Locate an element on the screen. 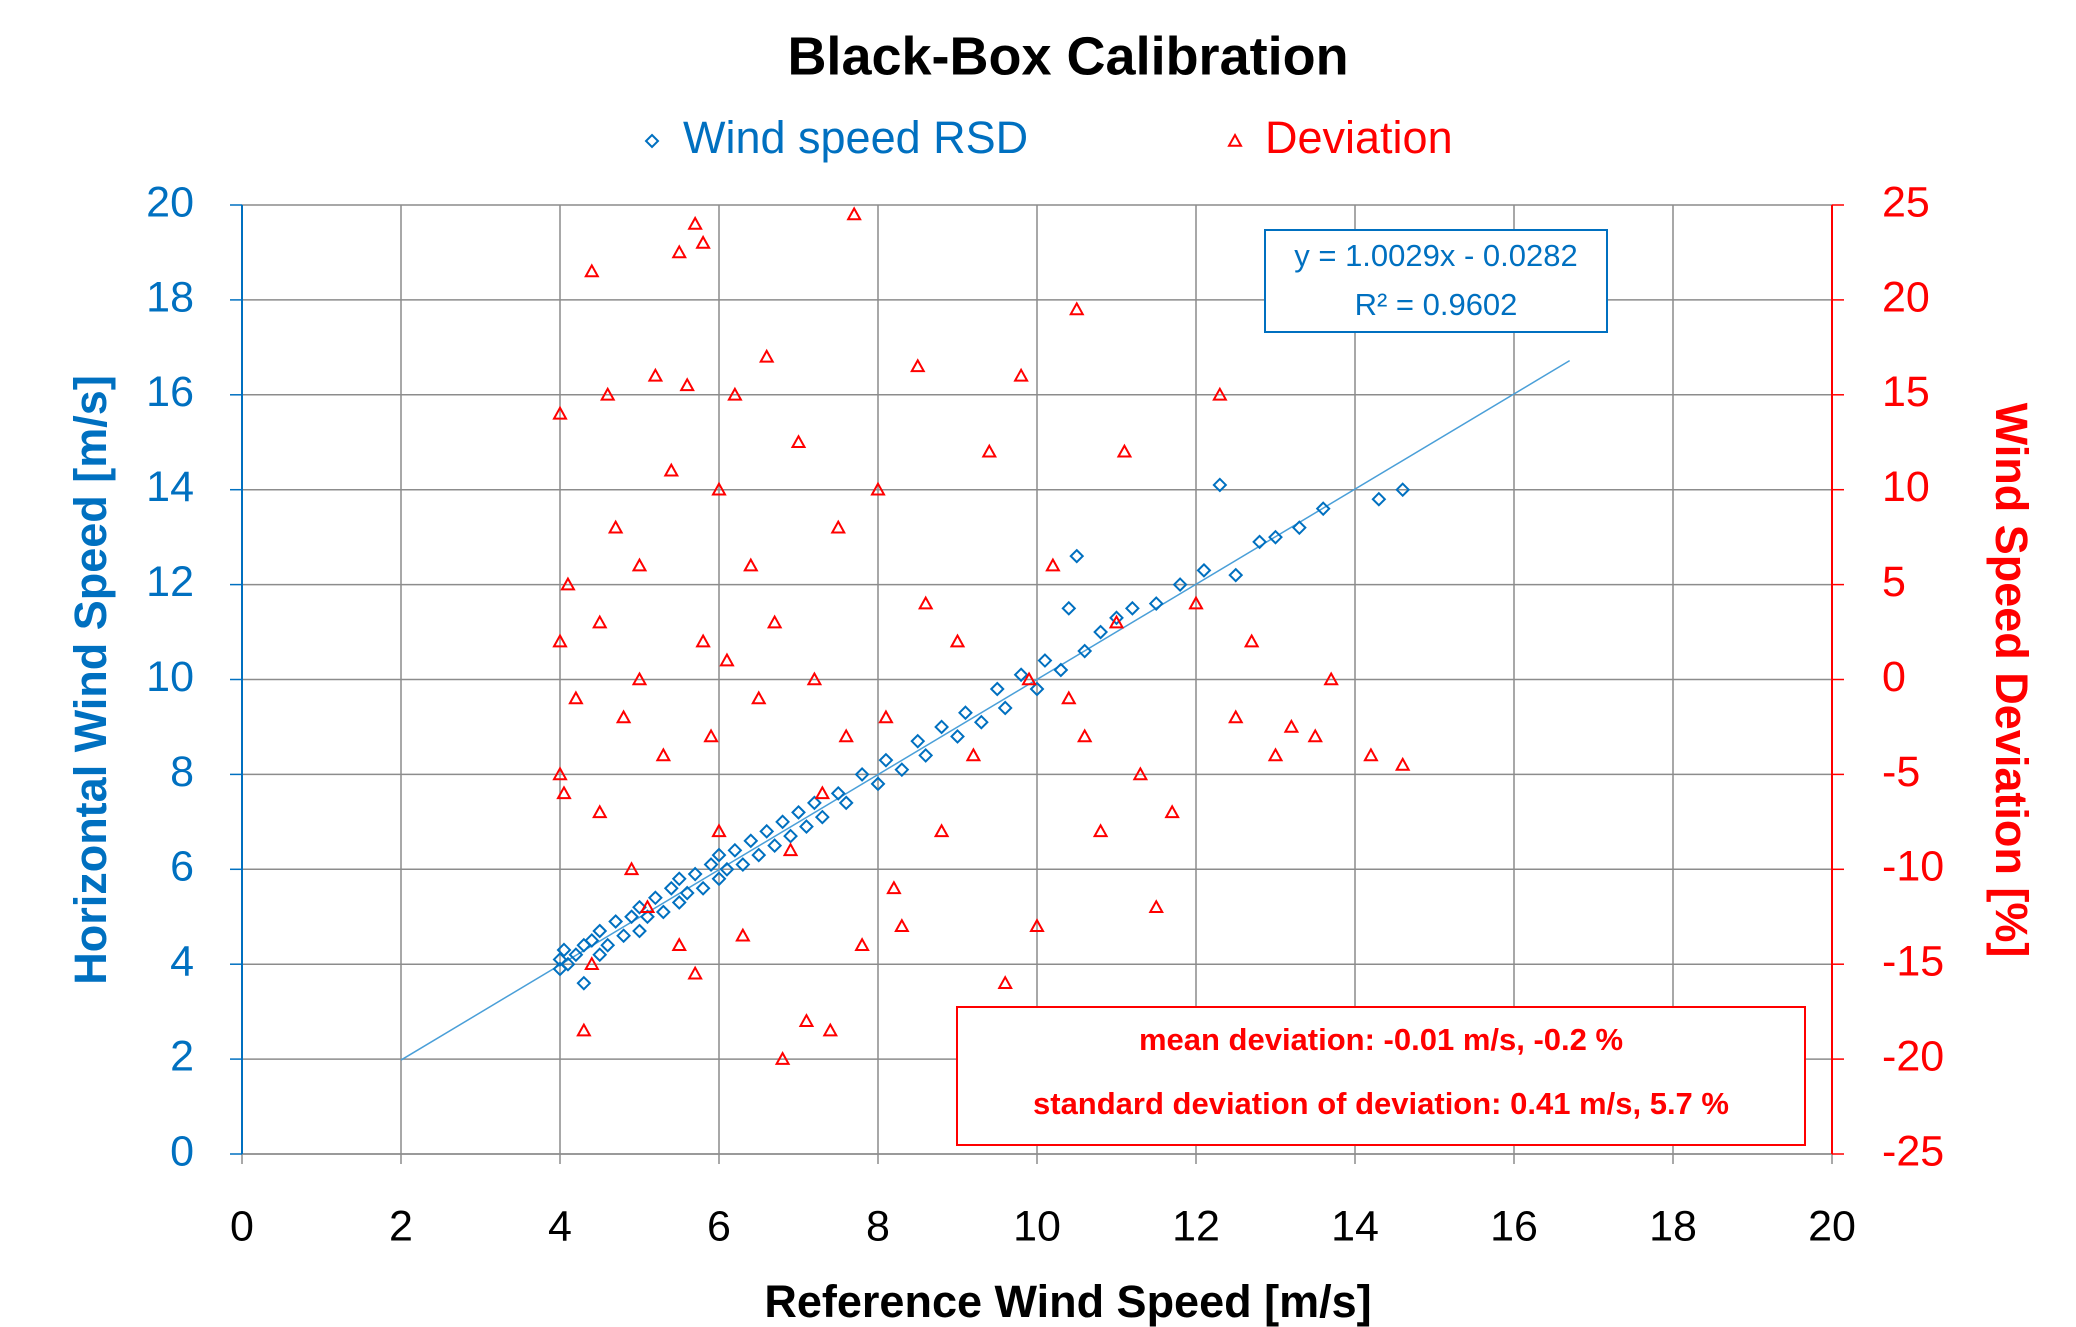  y-tick-label: 4 is located at coordinates (182, 962).